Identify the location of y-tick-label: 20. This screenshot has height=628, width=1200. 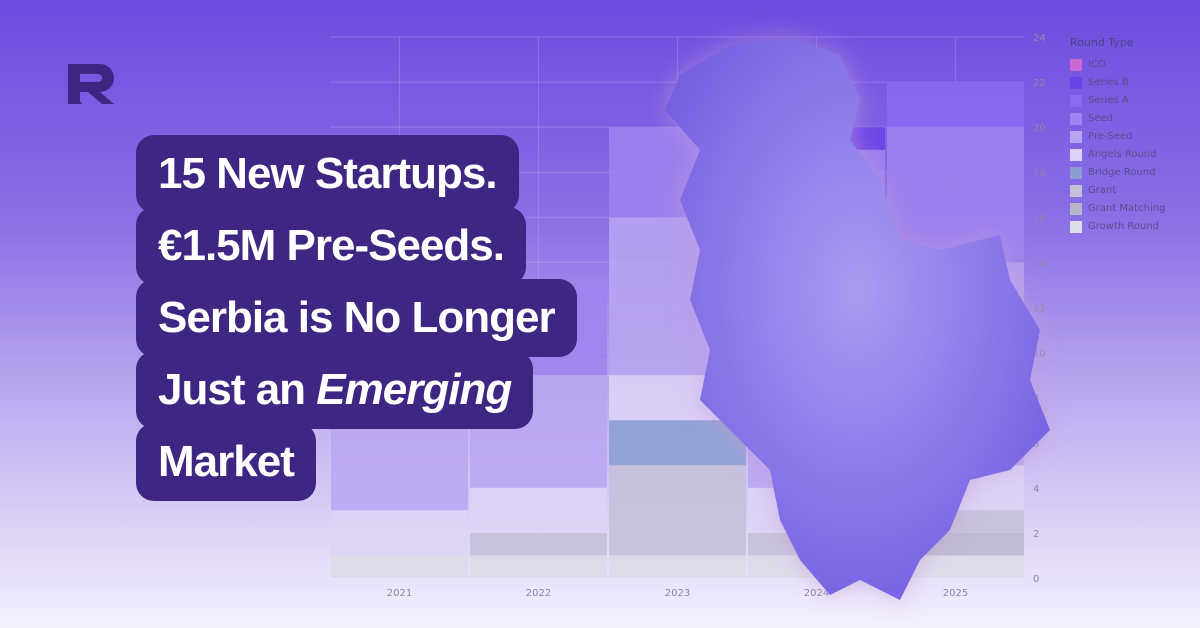
(1039, 128).